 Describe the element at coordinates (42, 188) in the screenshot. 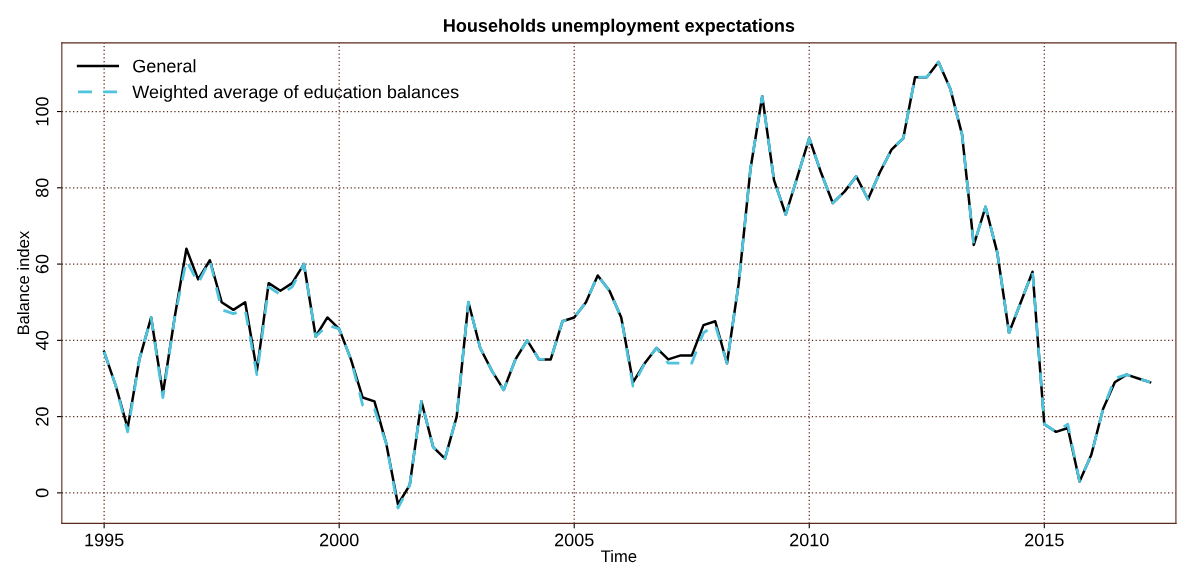

I see `y-tick-label: 80` at that location.